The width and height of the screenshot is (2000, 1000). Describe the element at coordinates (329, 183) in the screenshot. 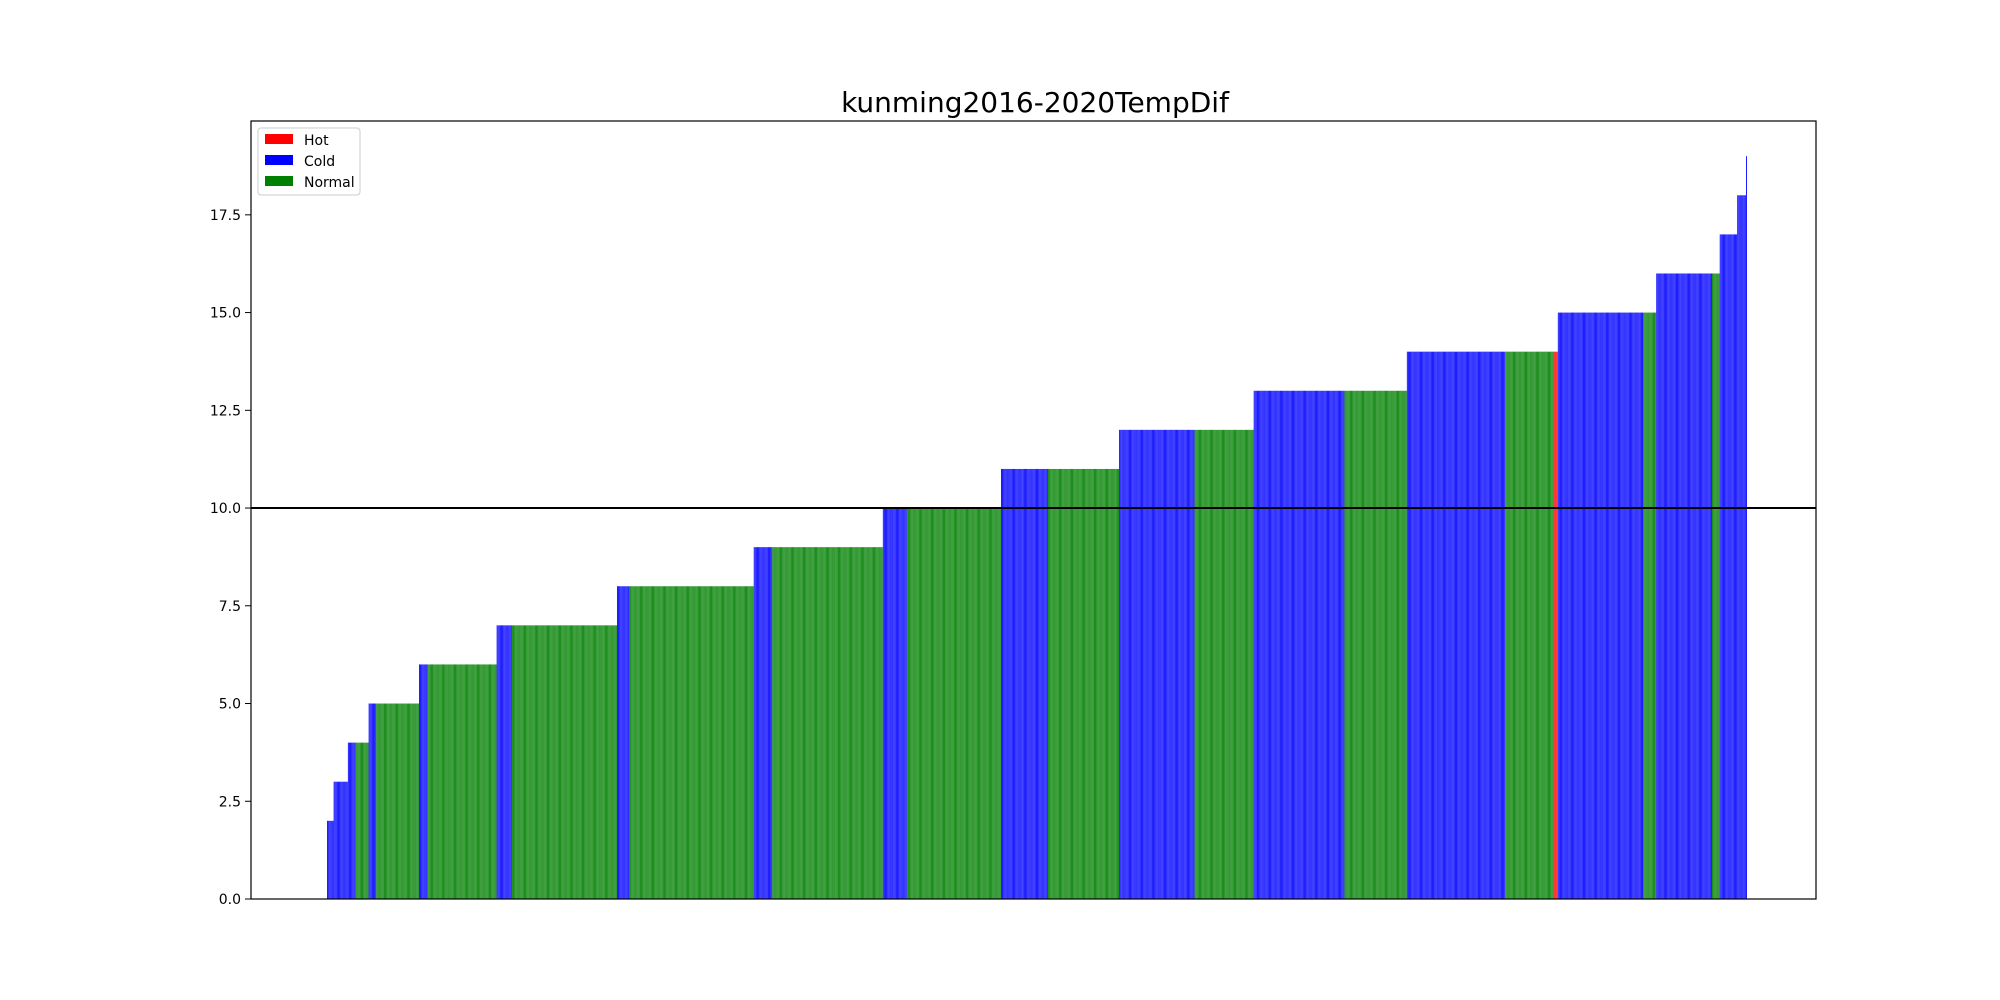

I see `legend-label-normal: Normal` at that location.